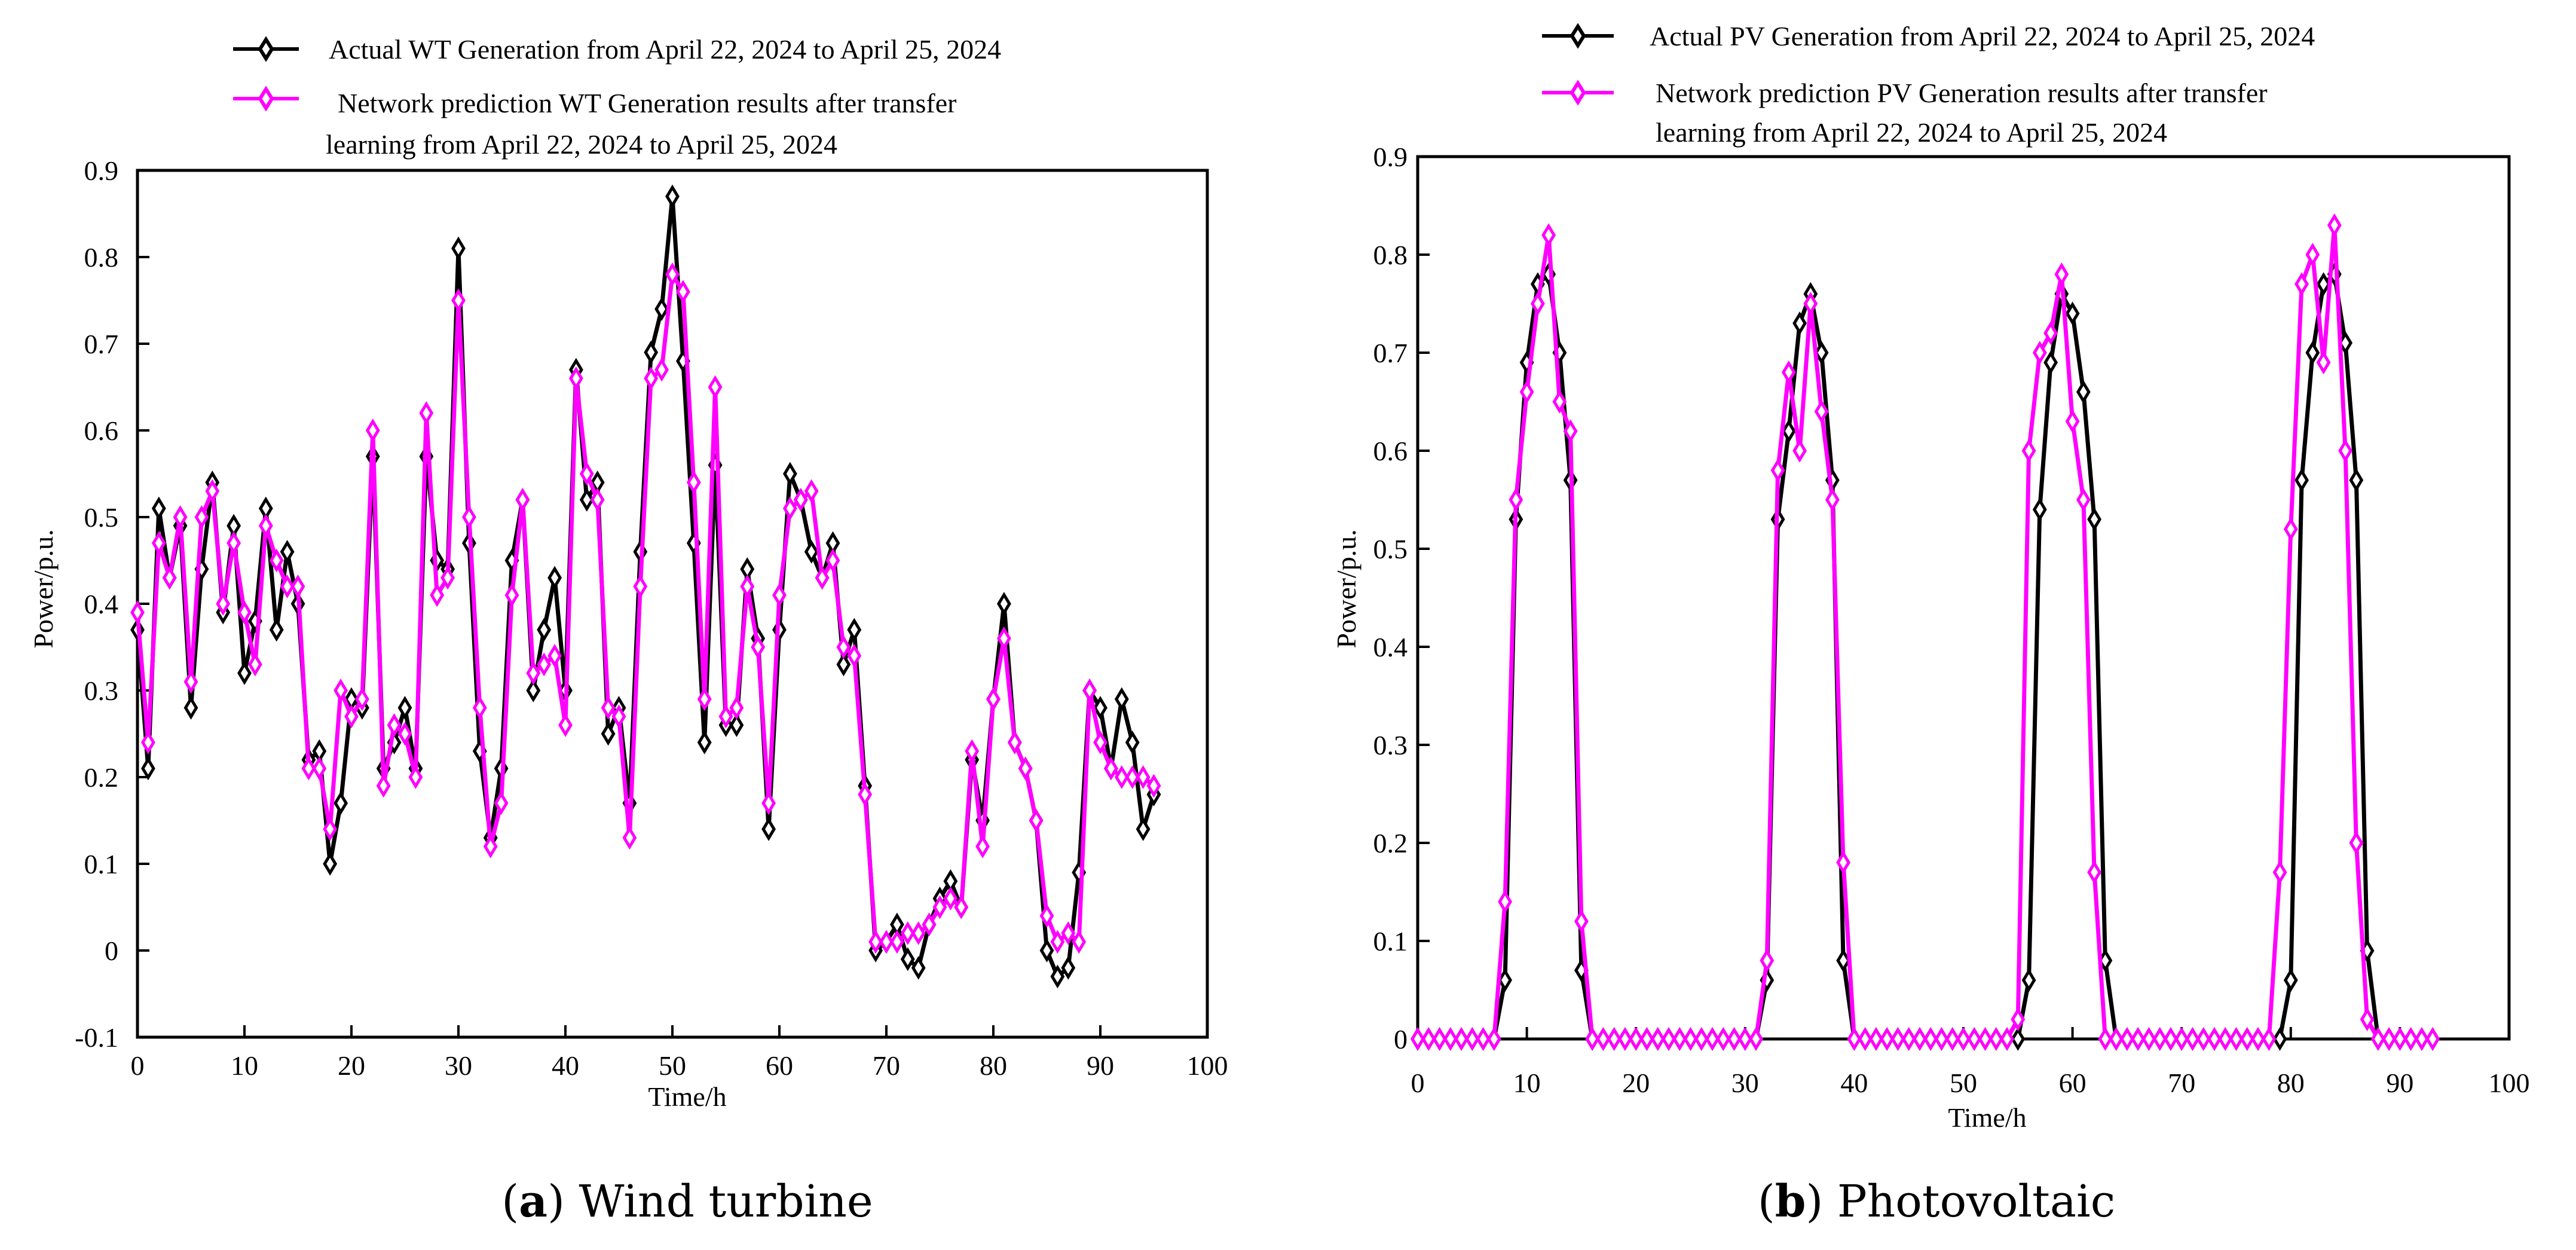 The width and height of the screenshot is (2576, 1250). What do you see at coordinates (1390, 157) in the screenshot?
I see `y-tick-label: 0.9` at bounding box center [1390, 157].